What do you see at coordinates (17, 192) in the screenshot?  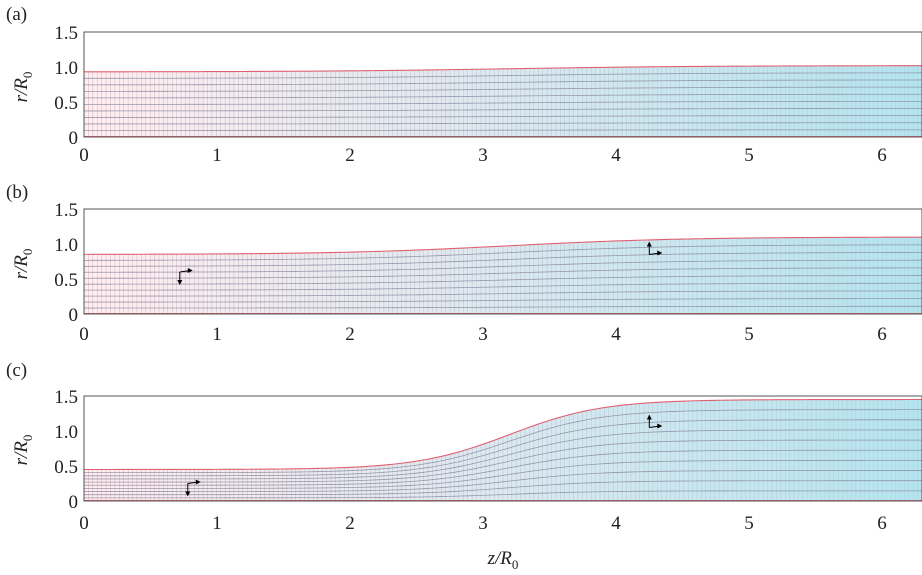 I see `panel-label-b: (b)` at bounding box center [17, 192].